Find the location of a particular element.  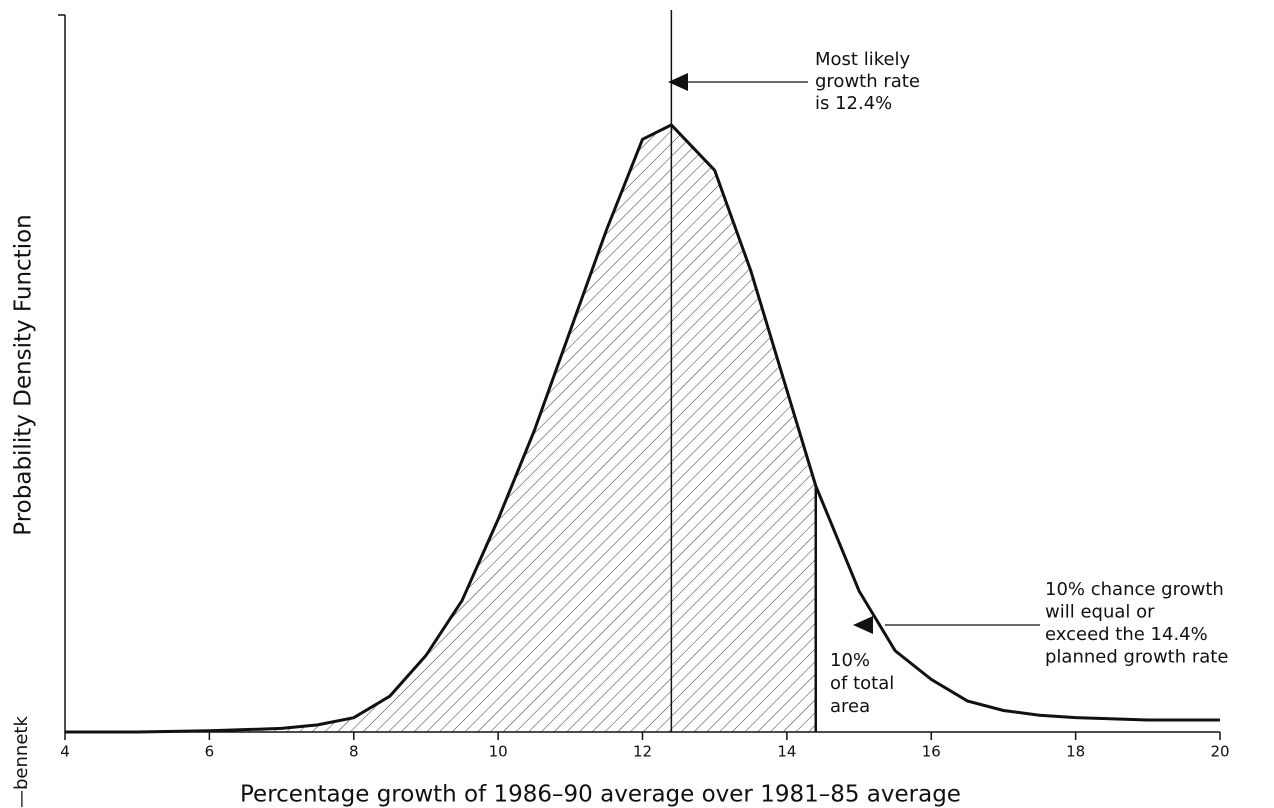

x-tick-label: 18 is located at coordinates (1075, 752).